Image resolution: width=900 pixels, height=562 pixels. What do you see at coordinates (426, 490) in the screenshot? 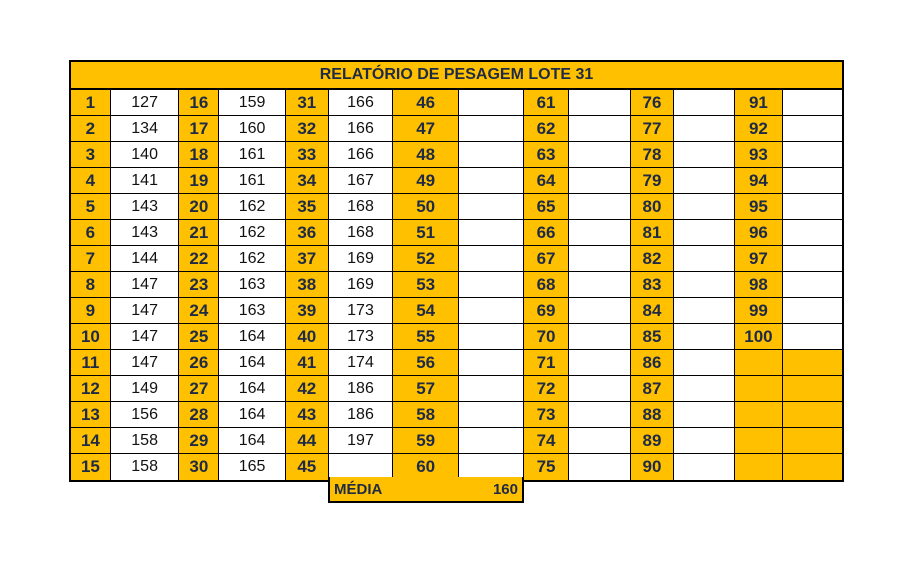
I see `average-box: MÉDIA 160` at bounding box center [426, 490].